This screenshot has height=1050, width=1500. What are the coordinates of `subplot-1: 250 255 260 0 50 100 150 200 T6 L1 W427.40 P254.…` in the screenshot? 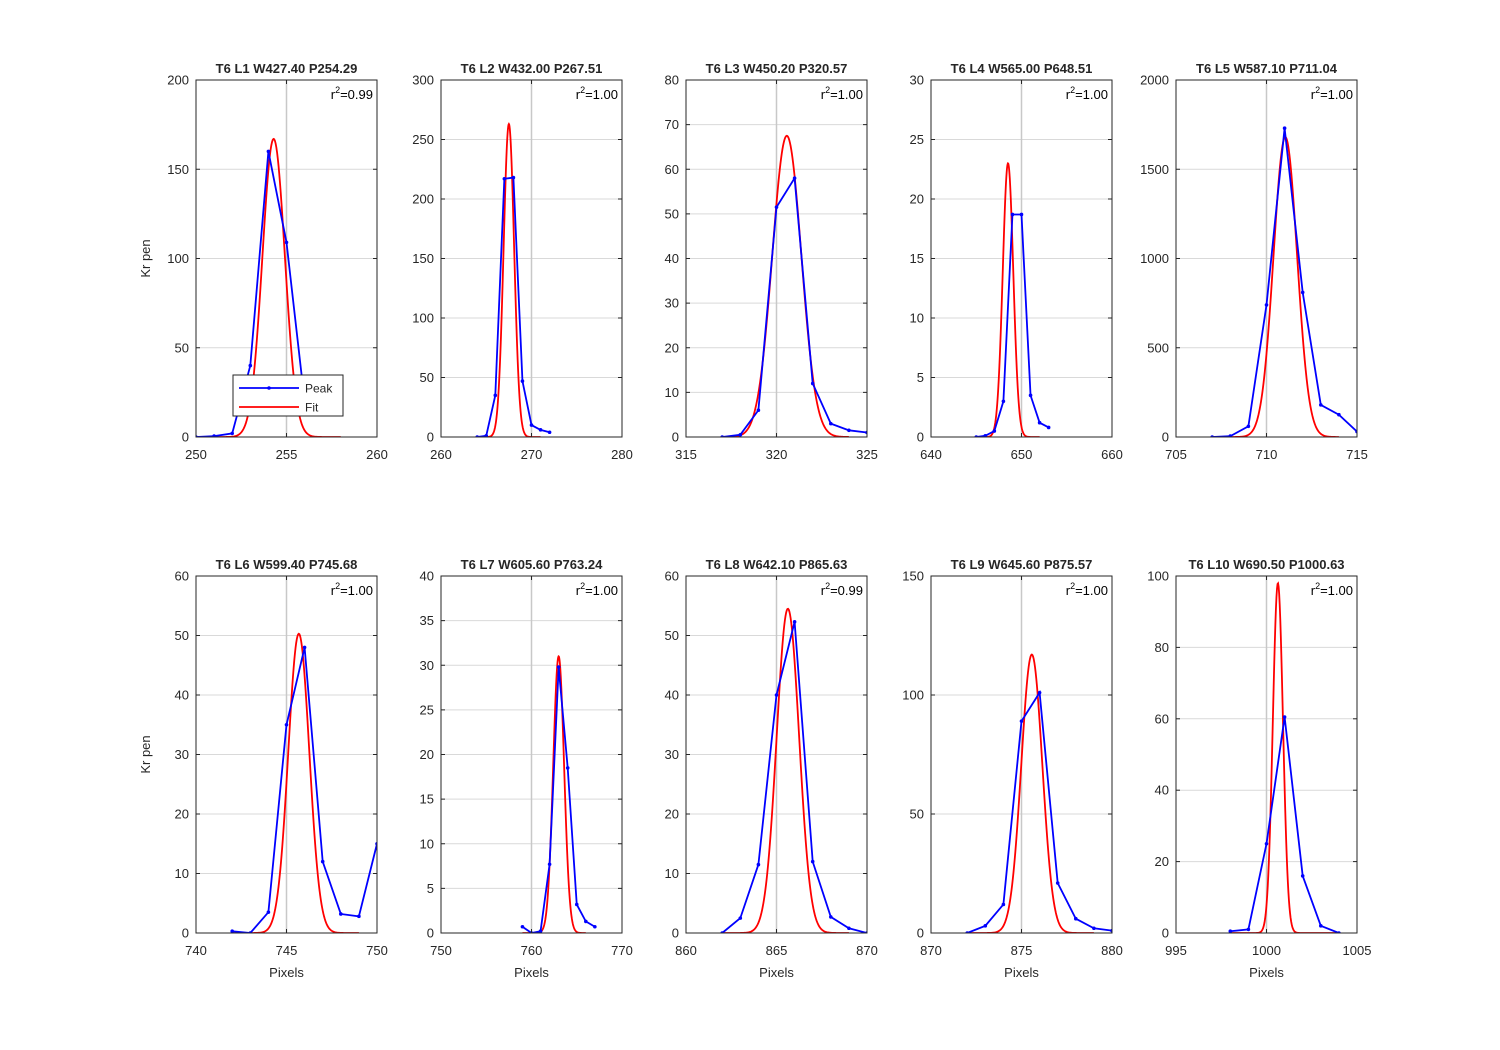 It's located at (263, 261).